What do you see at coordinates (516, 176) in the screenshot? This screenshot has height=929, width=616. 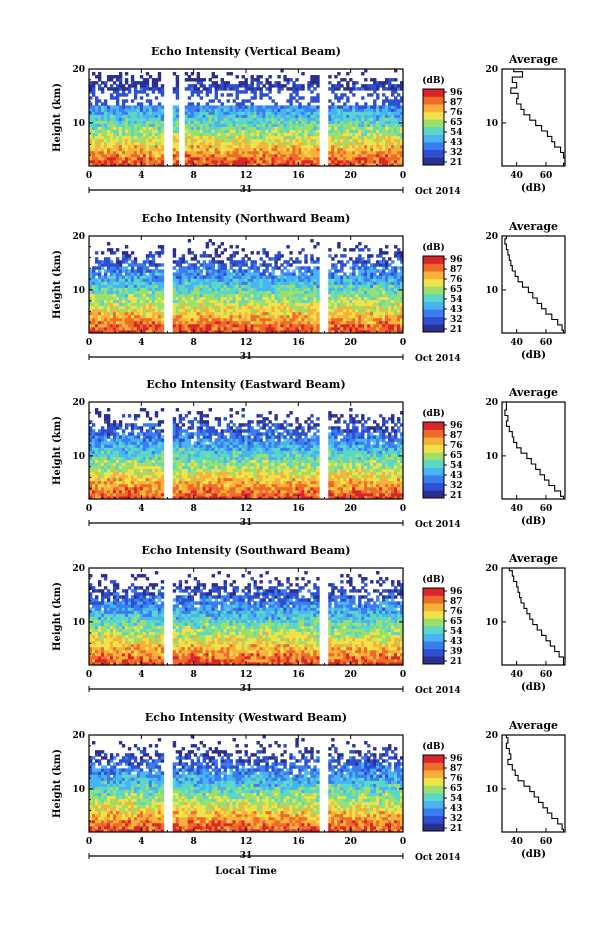 I see `profile-x-tick-label: 40` at bounding box center [516, 176].